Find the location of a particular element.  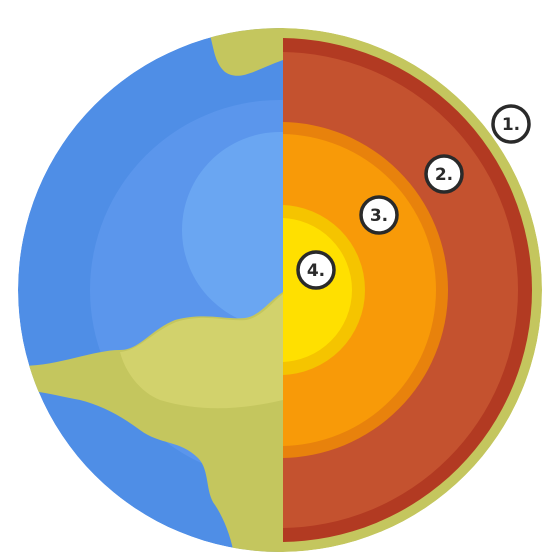

ocean-inner-glow is located at coordinates (232, 230).